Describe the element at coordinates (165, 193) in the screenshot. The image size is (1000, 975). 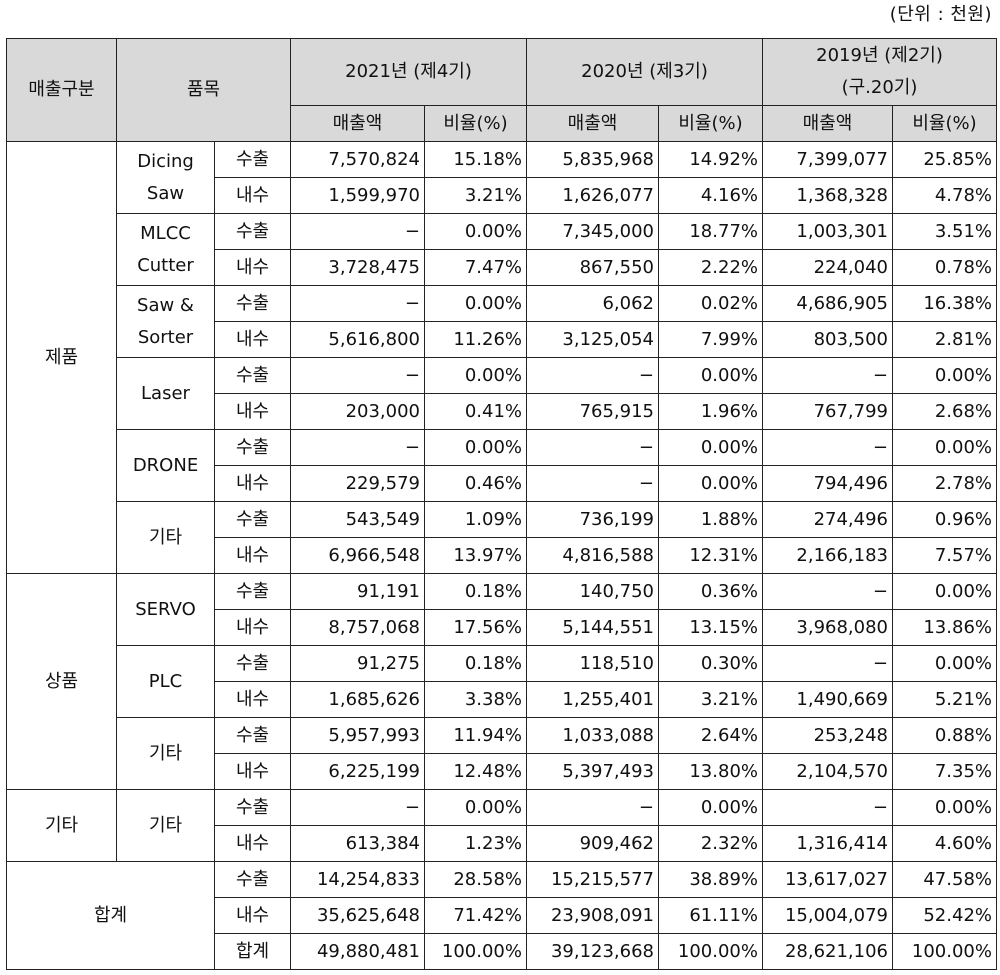
I see `item-label-line2: Saw` at that location.